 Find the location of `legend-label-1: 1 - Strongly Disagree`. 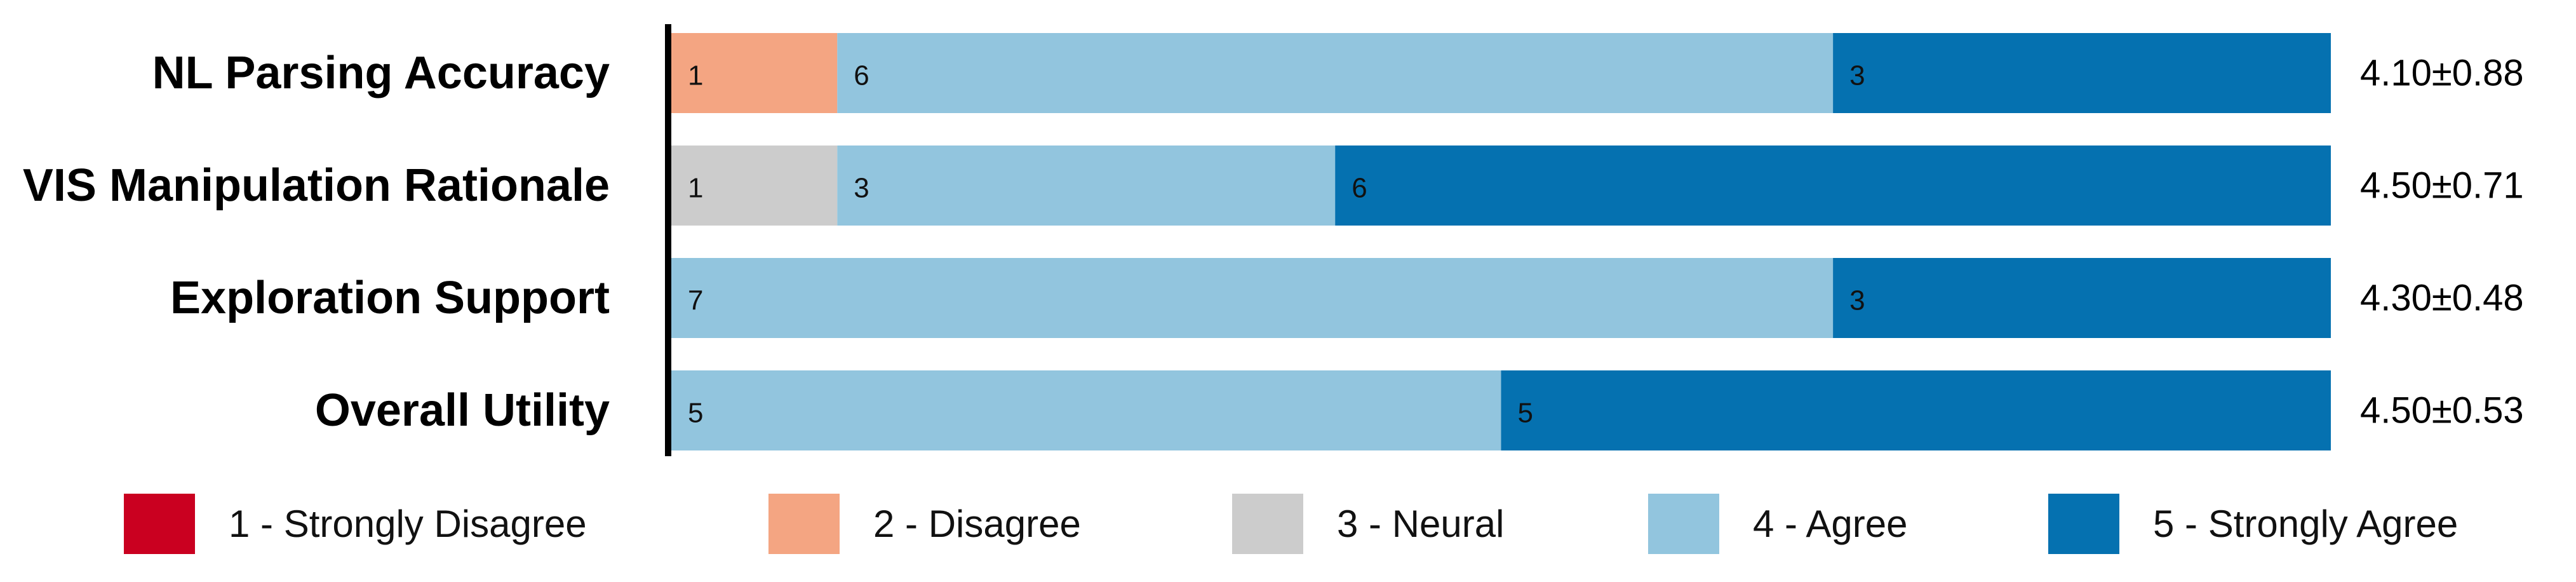

legend-label-1: 1 - Strongly Disagree is located at coordinates (408, 524).